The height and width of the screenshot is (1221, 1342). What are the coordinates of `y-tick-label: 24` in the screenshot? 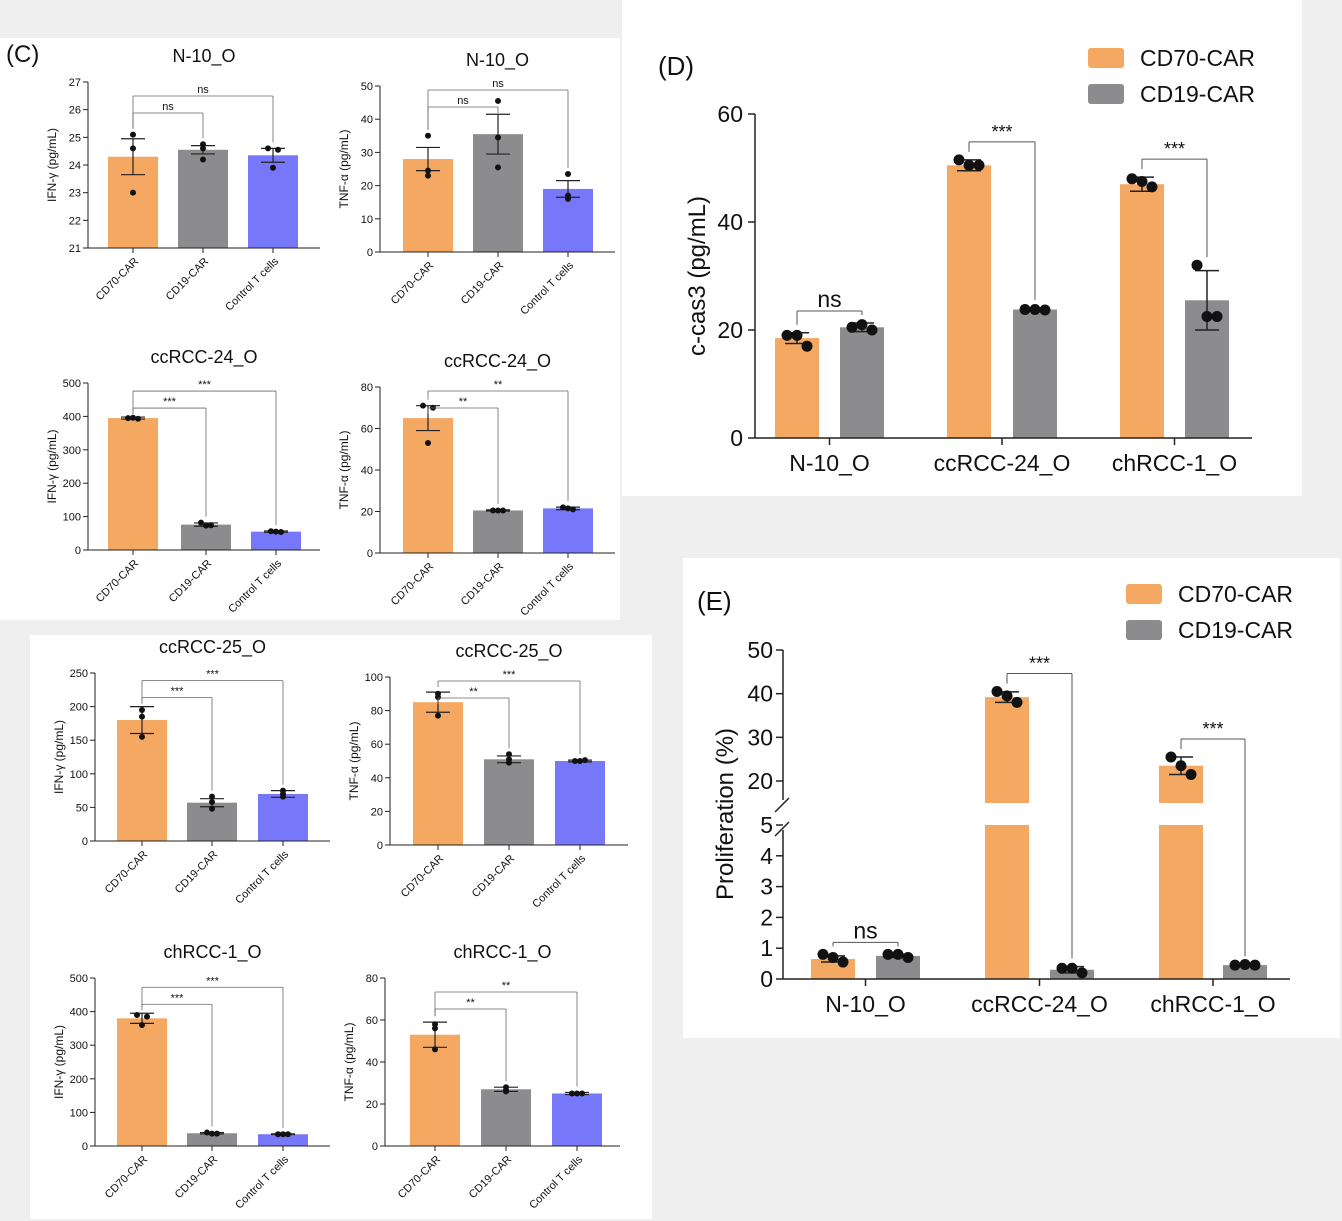 It's located at (75, 166).